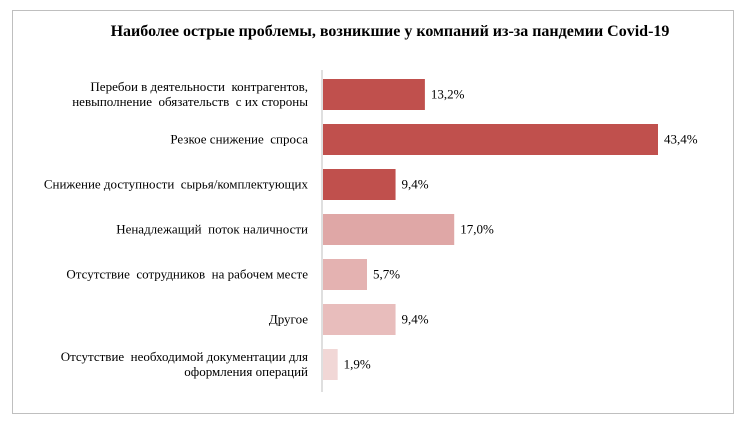 This screenshot has height=439, width=747. I want to click on data-label-2: 9,4%, so click(415, 184).